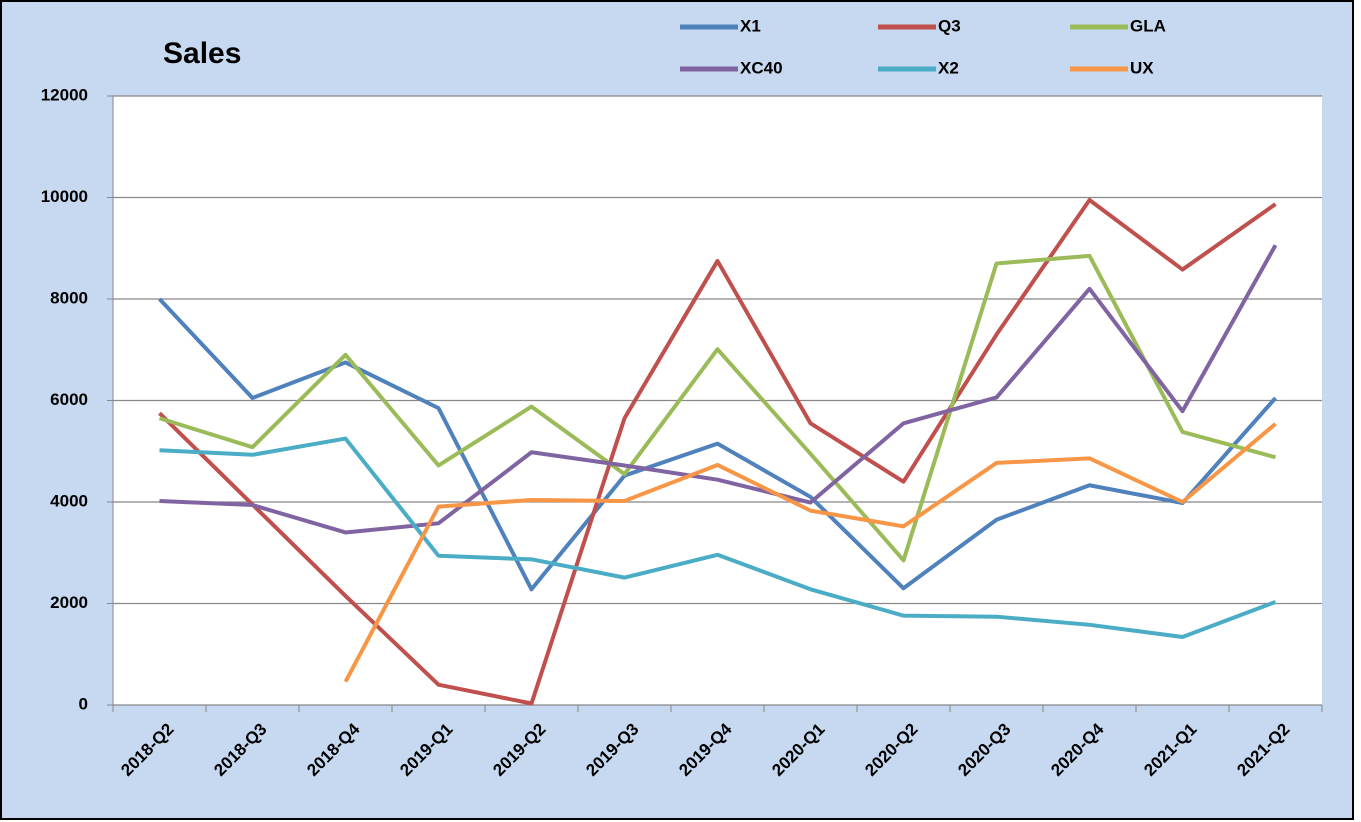 The width and height of the screenshot is (1361, 822). What do you see at coordinates (750, 25) in the screenshot?
I see `legend-label: X1` at bounding box center [750, 25].